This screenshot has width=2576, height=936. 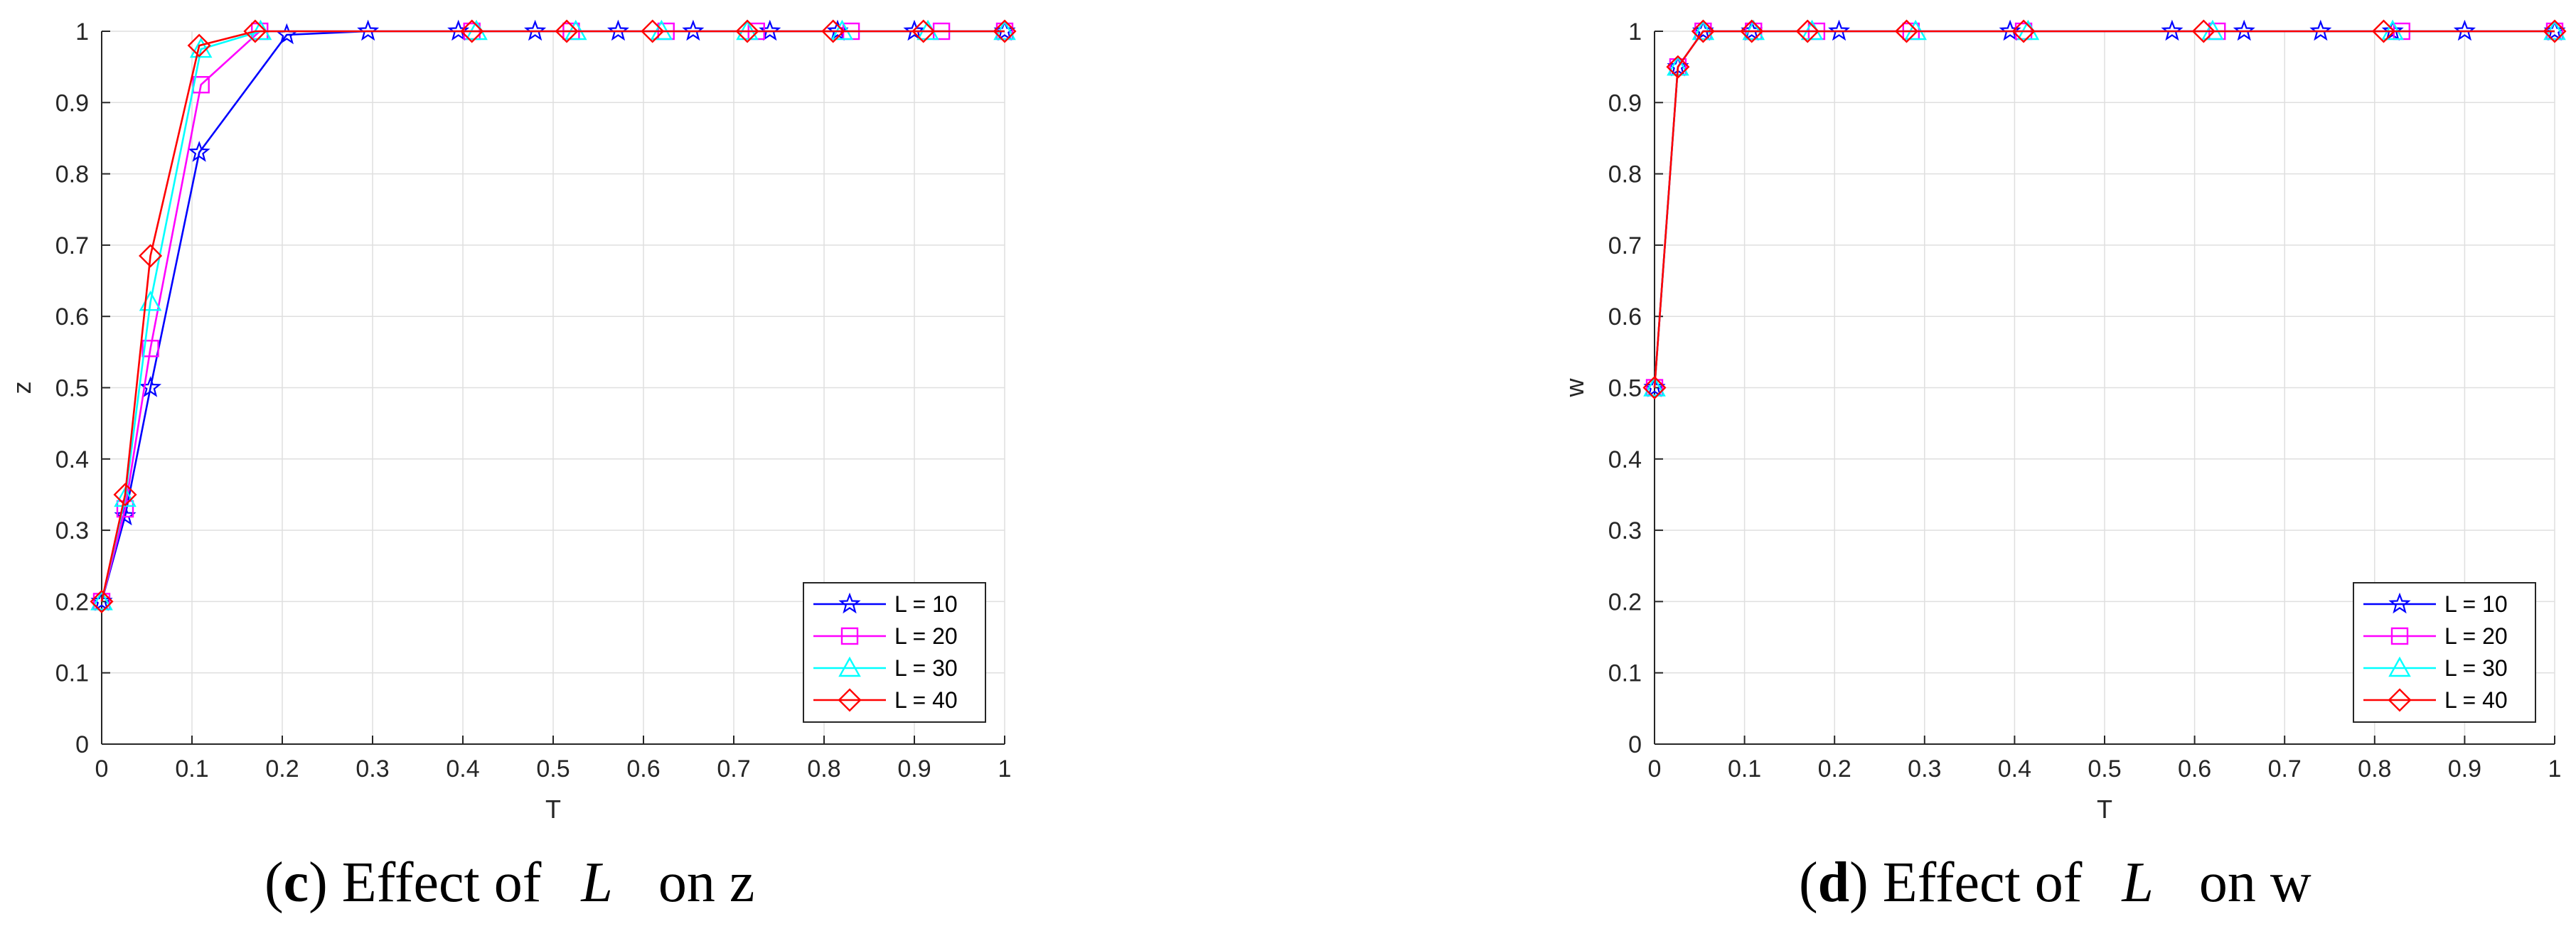 What do you see at coordinates (2137, 883) in the screenshot?
I see `caption-d-var: L` at bounding box center [2137, 883].